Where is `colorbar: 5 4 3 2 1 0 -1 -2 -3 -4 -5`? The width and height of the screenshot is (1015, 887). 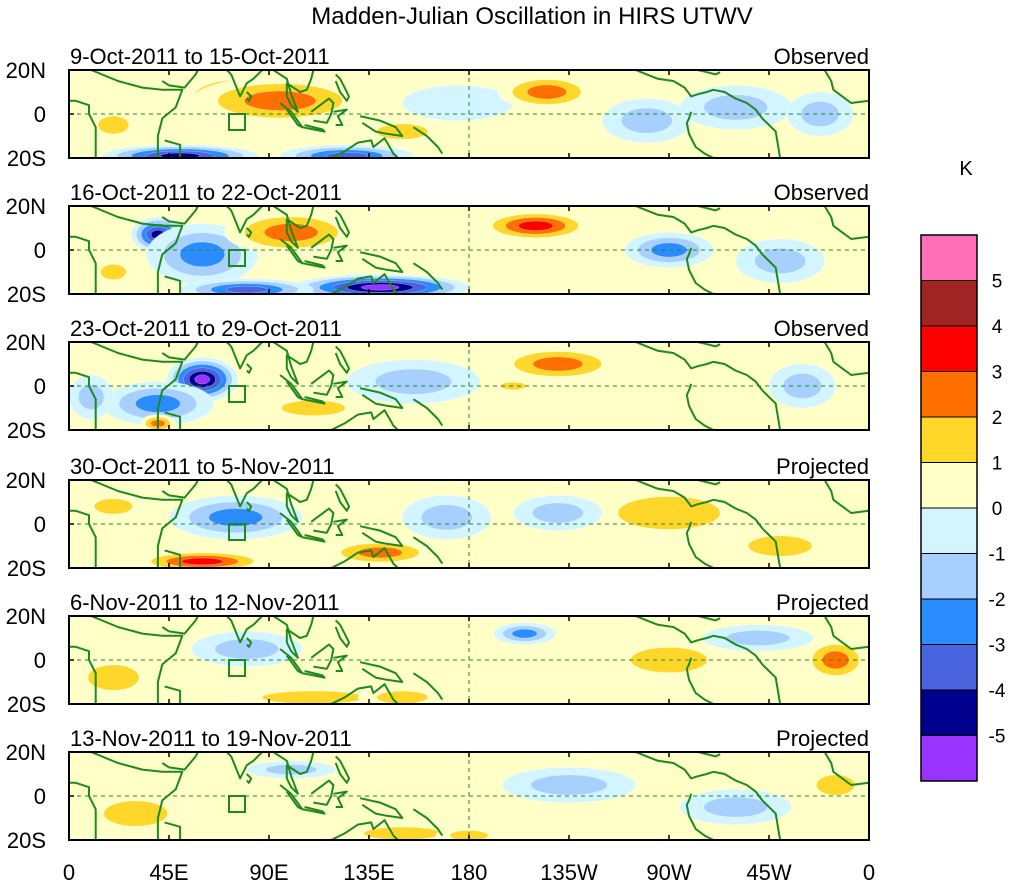 colorbar: 5 4 3 2 1 0 -1 -2 -3 -4 -5 is located at coordinates (963, 508).